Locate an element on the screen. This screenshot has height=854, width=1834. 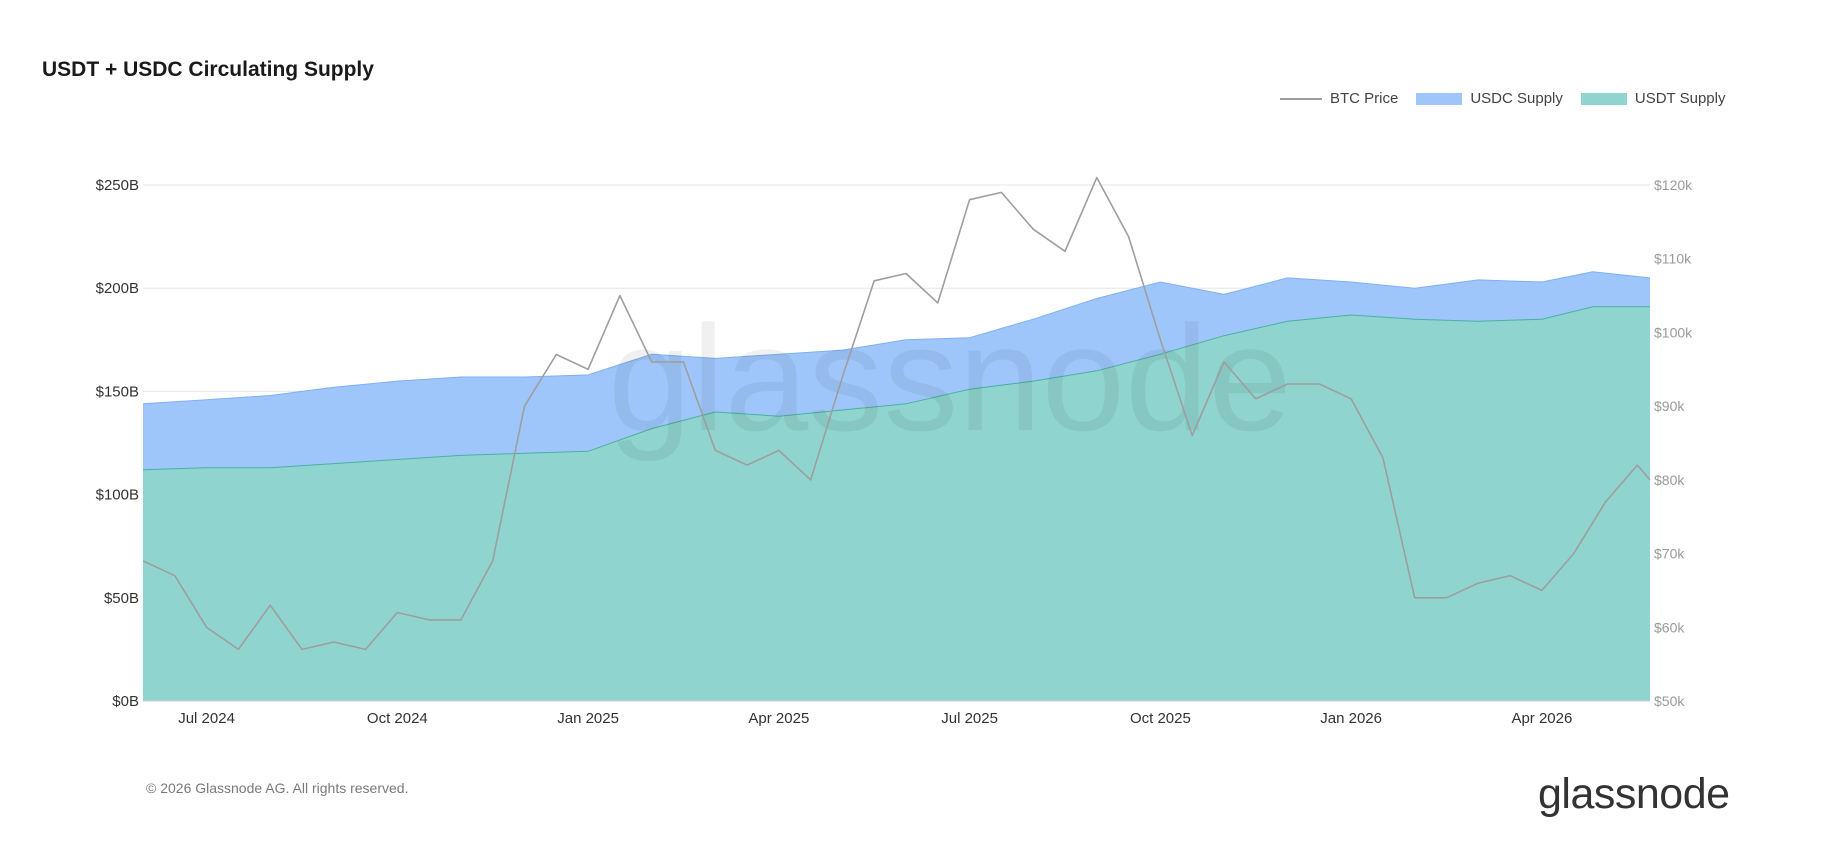
legend-label-usdt: USDT Supply is located at coordinates (1680, 98).